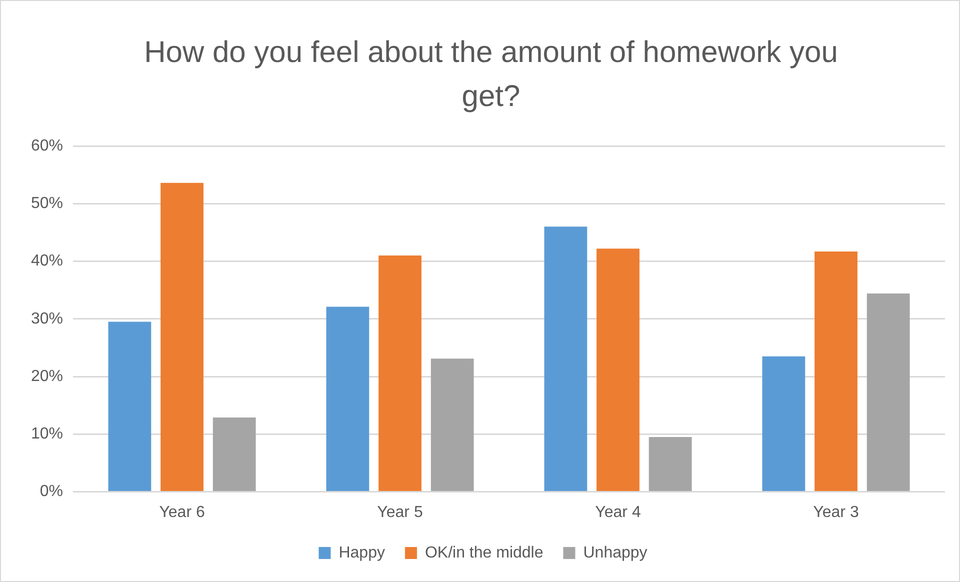 This screenshot has width=960, height=582. Describe the element at coordinates (618, 512) in the screenshot. I see `x-tick-label: Year 4` at that location.